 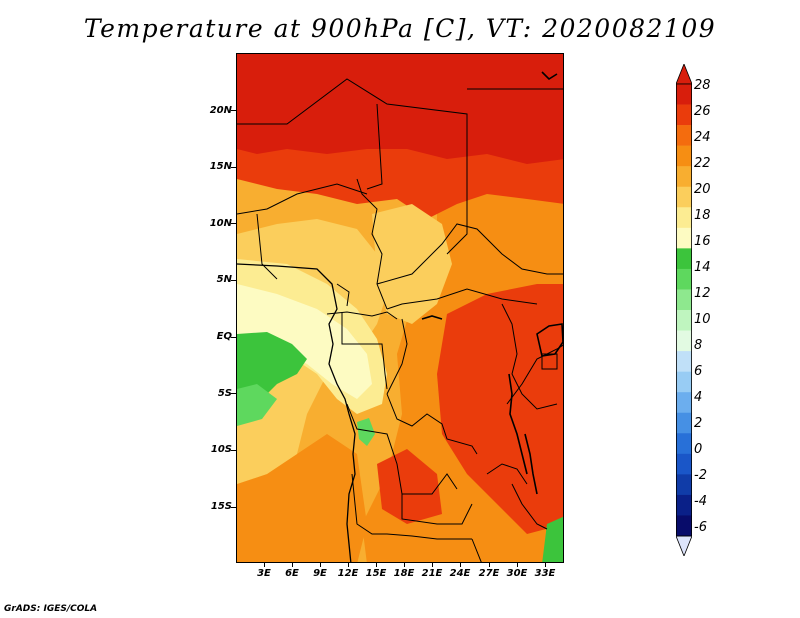 What do you see at coordinates (220, 110) in the screenshot?
I see `lat-label-0: 20N` at bounding box center [220, 110].